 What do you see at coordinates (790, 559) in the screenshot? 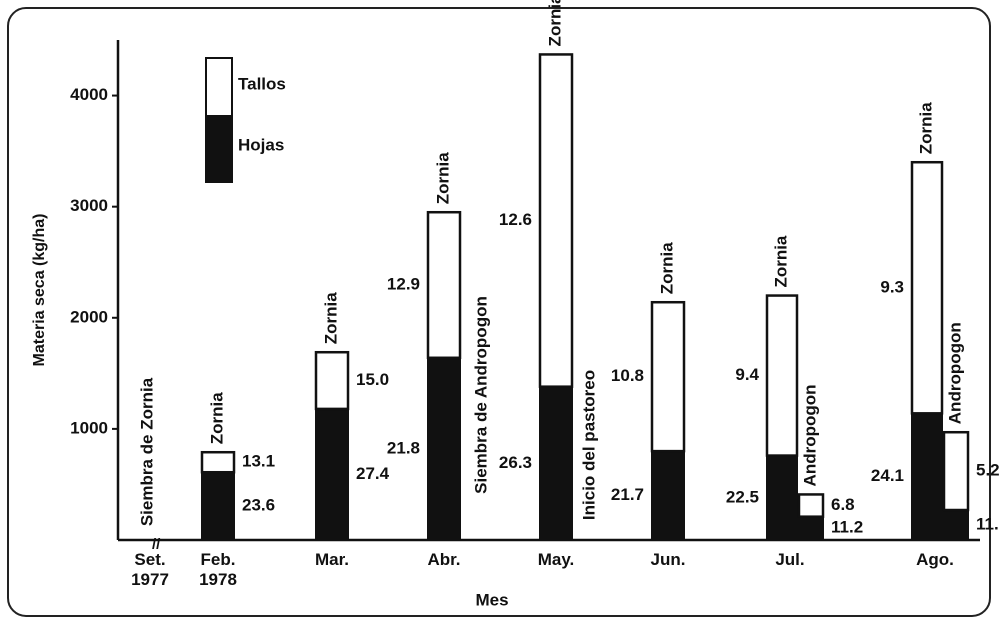
I see `x-tick-label: Jul.` at bounding box center [790, 559].